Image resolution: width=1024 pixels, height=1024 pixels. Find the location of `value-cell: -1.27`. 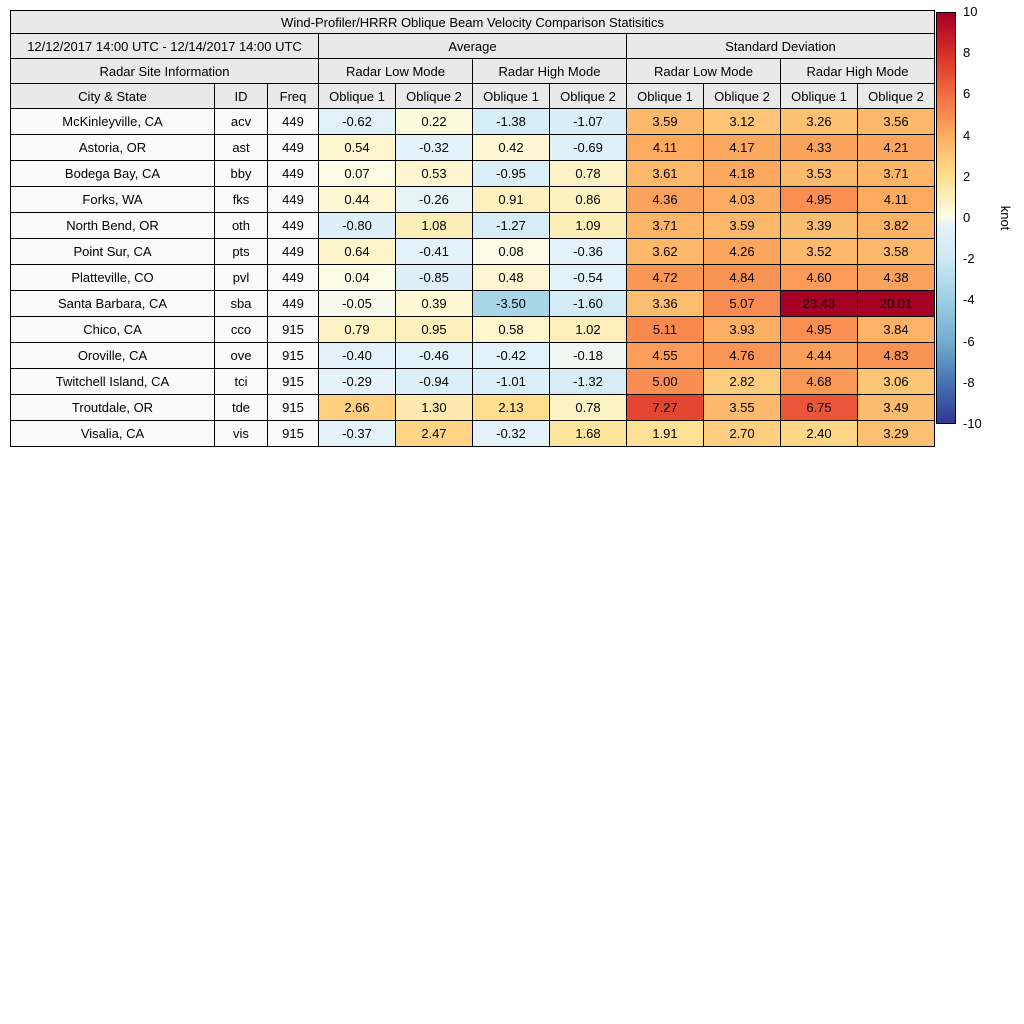

value-cell: -1.27 is located at coordinates (511, 225).